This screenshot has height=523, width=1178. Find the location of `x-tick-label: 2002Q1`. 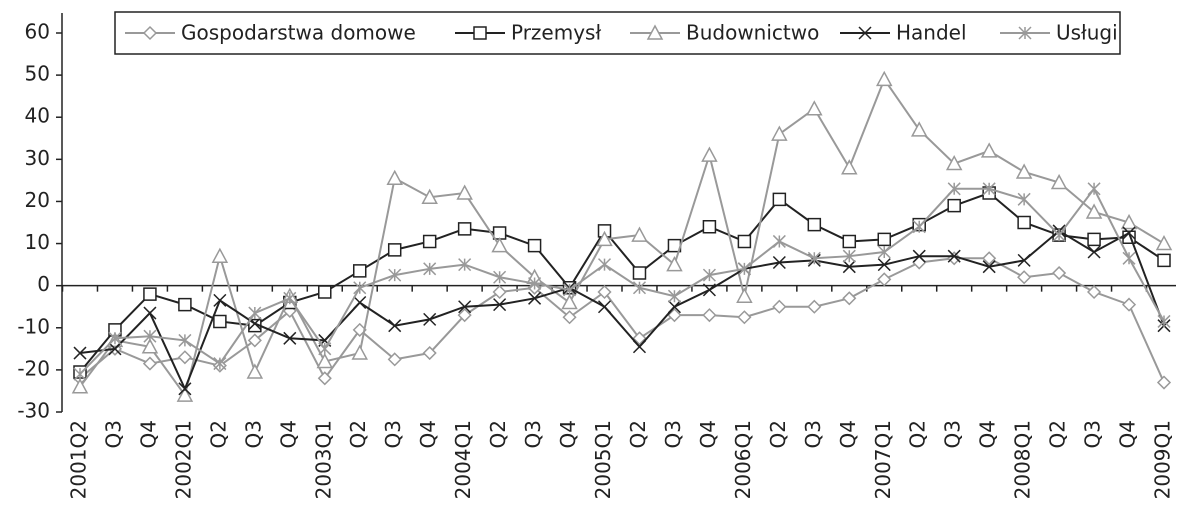

x-tick-label: 2002Q1 is located at coordinates (183, 459).